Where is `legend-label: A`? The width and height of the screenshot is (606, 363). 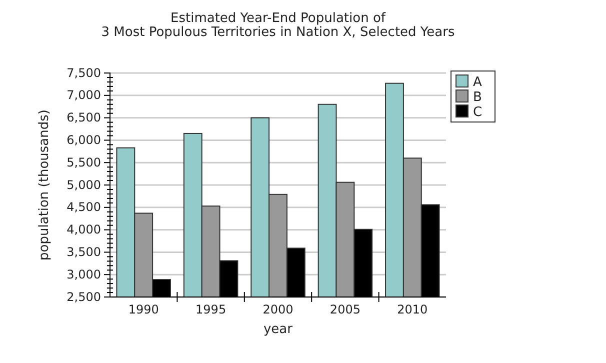
legend-label: A is located at coordinates (477, 82).